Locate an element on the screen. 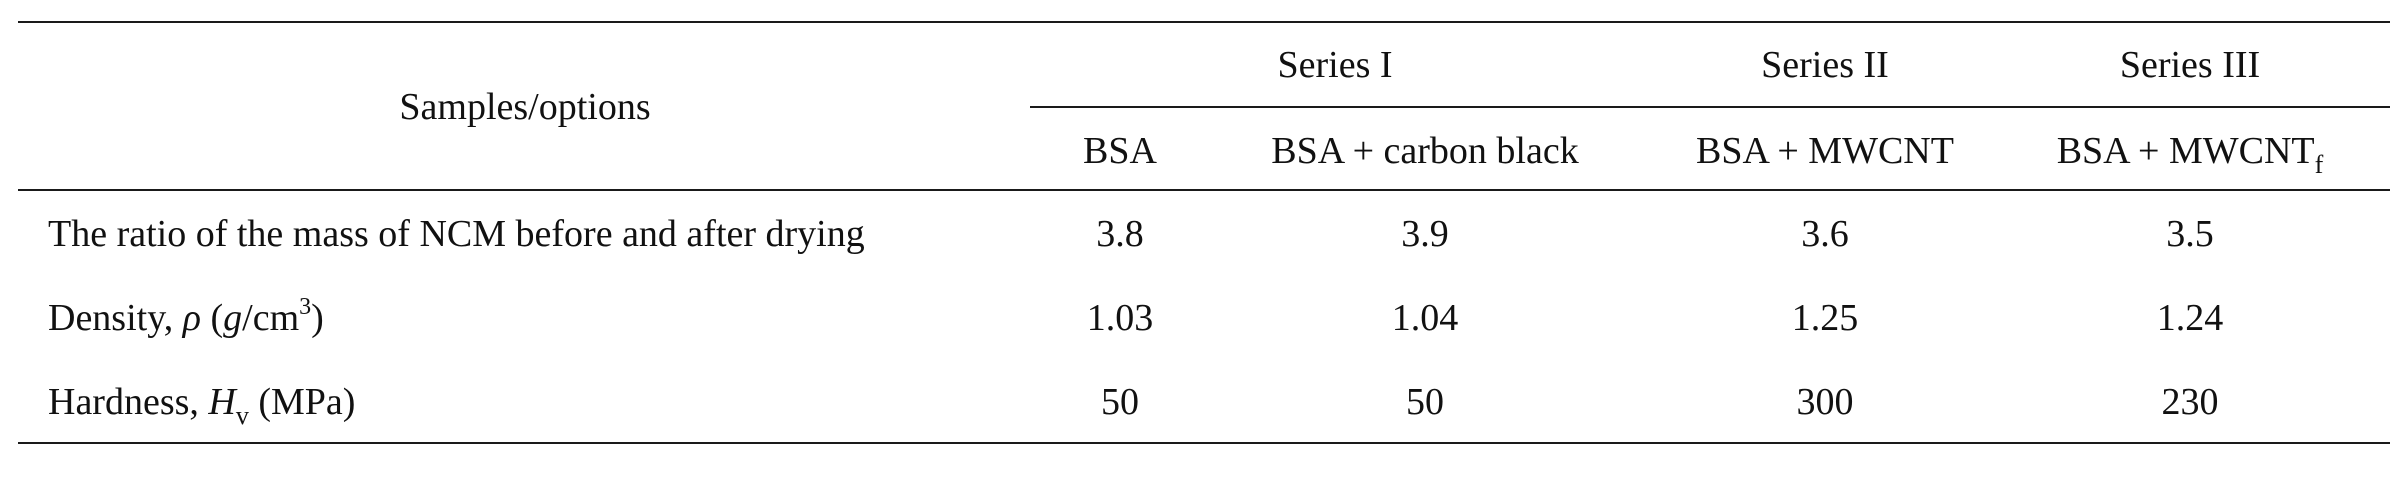 This screenshot has width=2406, height=480. header-bottom-rule is located at coordinates (1204, 190).